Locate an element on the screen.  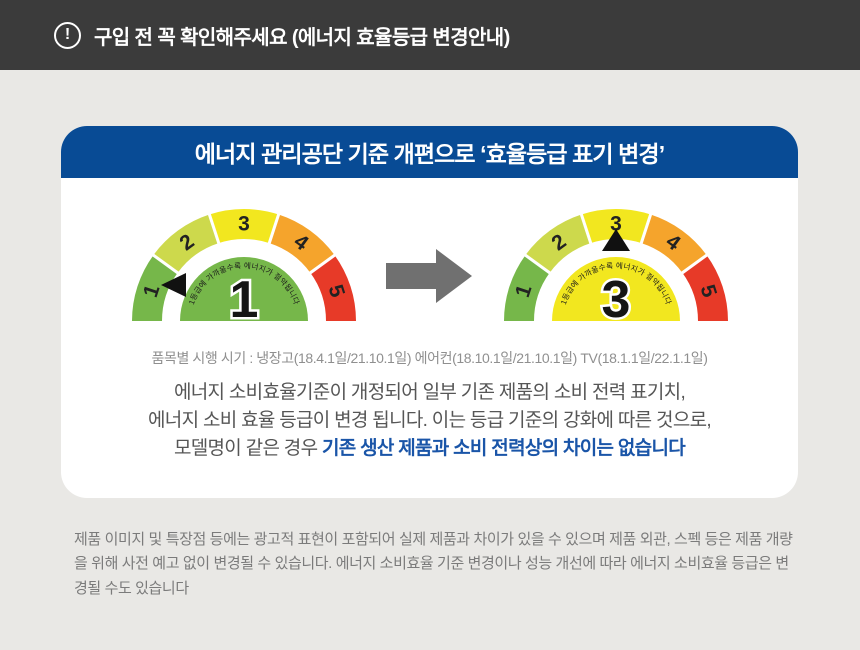
card-header: 에너지 관리공단 기준 개편으로 ‘효율등급 표기 변경’ is located at coordinates (429, 152).